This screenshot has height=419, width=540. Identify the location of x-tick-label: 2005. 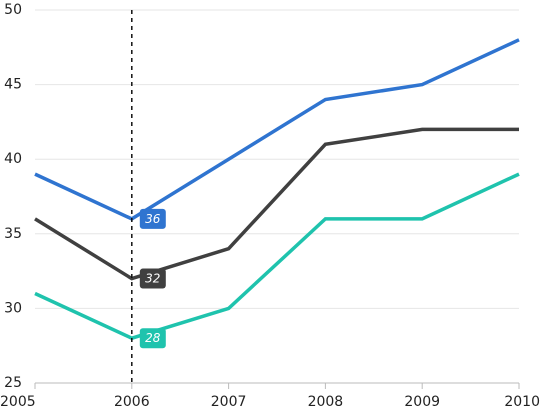
(18, 402).